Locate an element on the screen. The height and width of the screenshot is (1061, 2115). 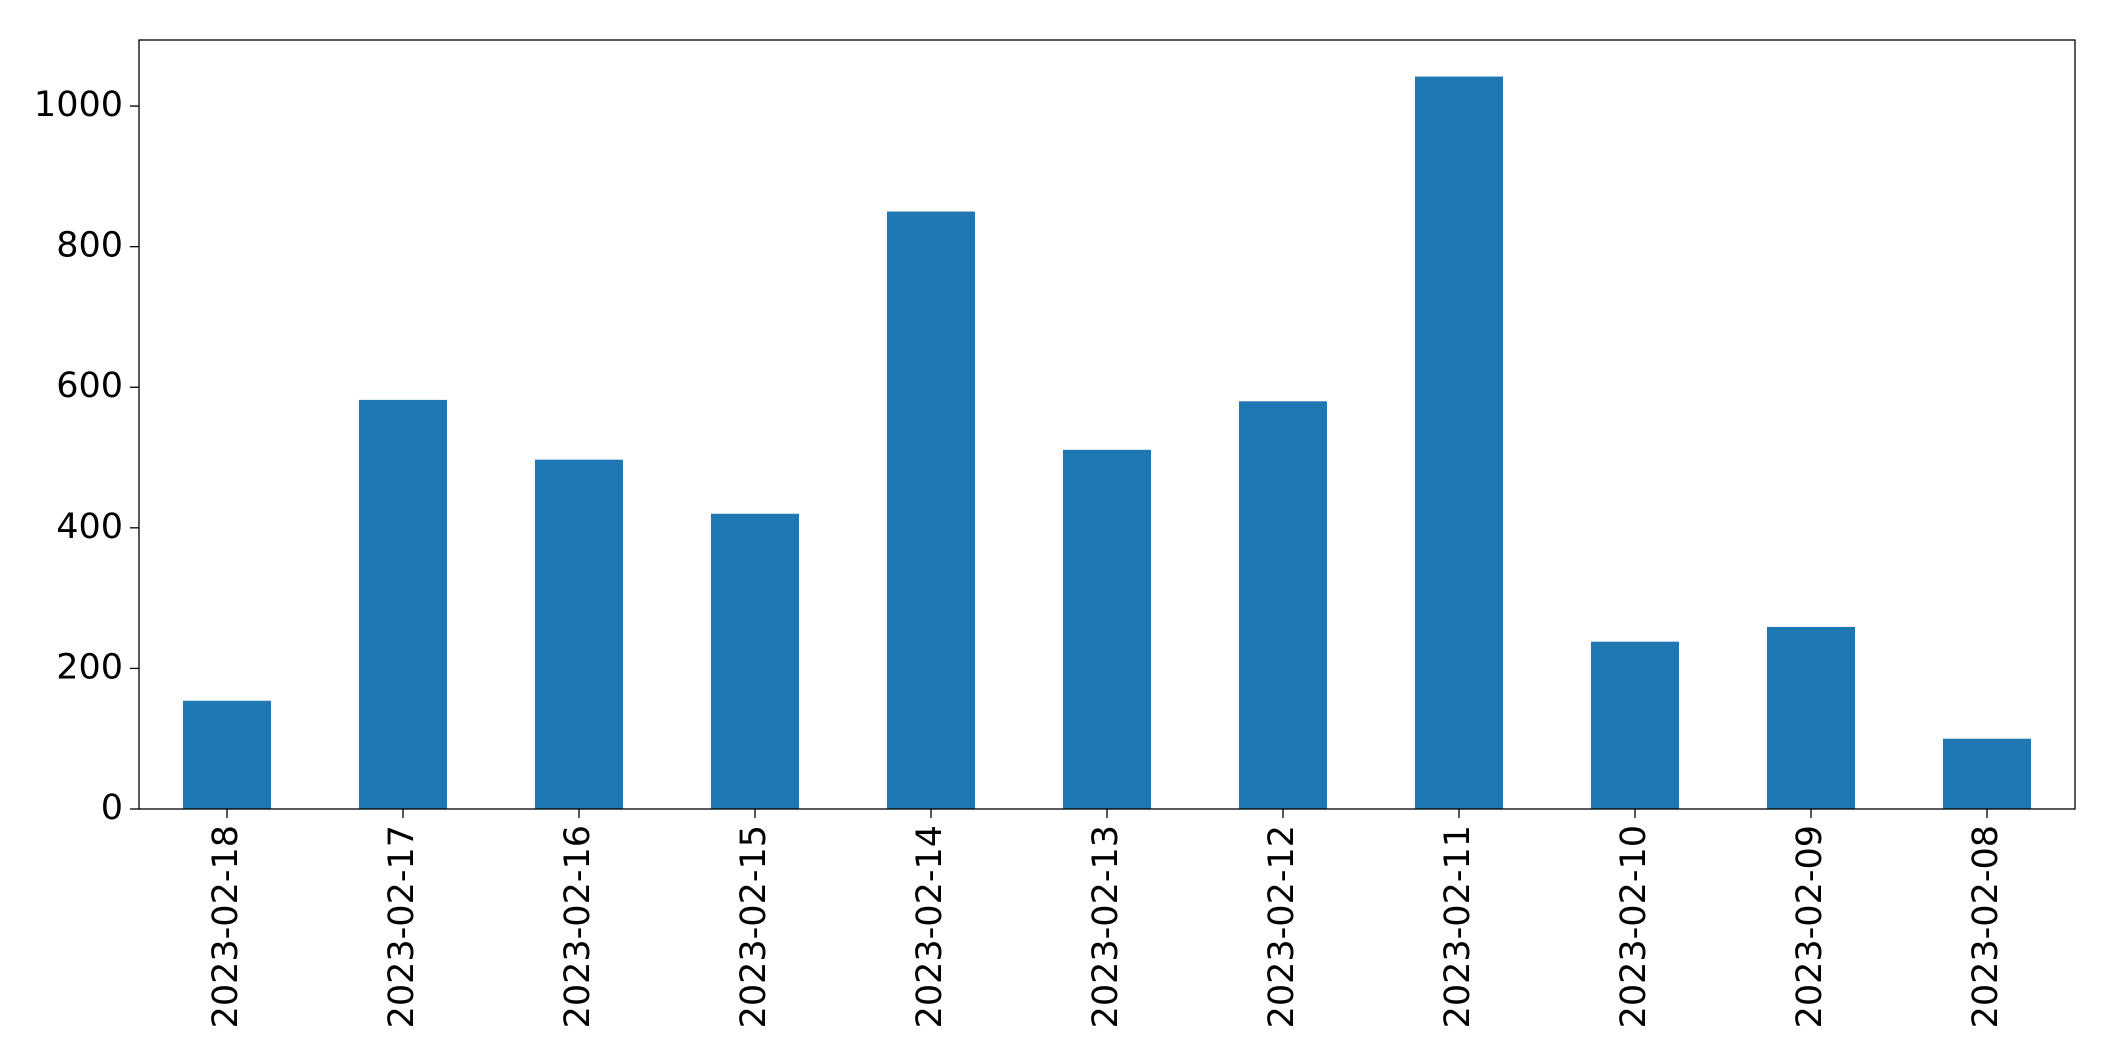
x-tick-label: 2023-02-18 is located at coordinates (226, 926).